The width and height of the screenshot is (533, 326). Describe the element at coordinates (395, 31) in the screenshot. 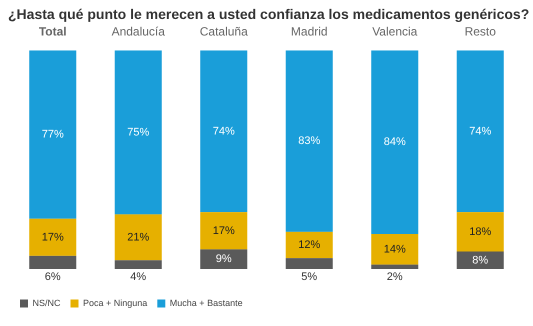

I see `x-tick-label: Valencia` at that location.